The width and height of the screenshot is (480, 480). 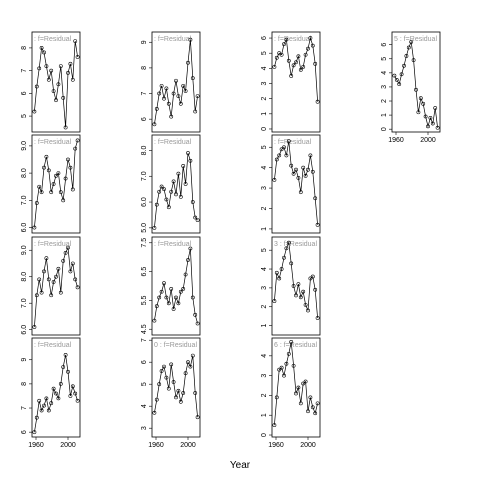 I want to click on strip-label: 3 : f=Residual, so click(x=295, y=244).